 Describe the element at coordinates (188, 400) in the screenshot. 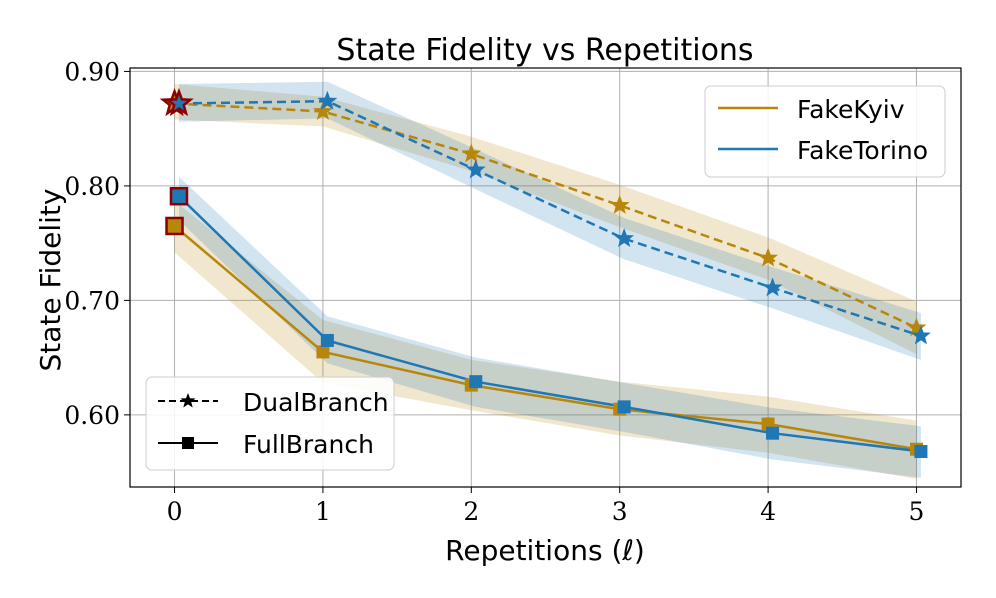

I see `legend-dualbranch-star-marker` at that location.